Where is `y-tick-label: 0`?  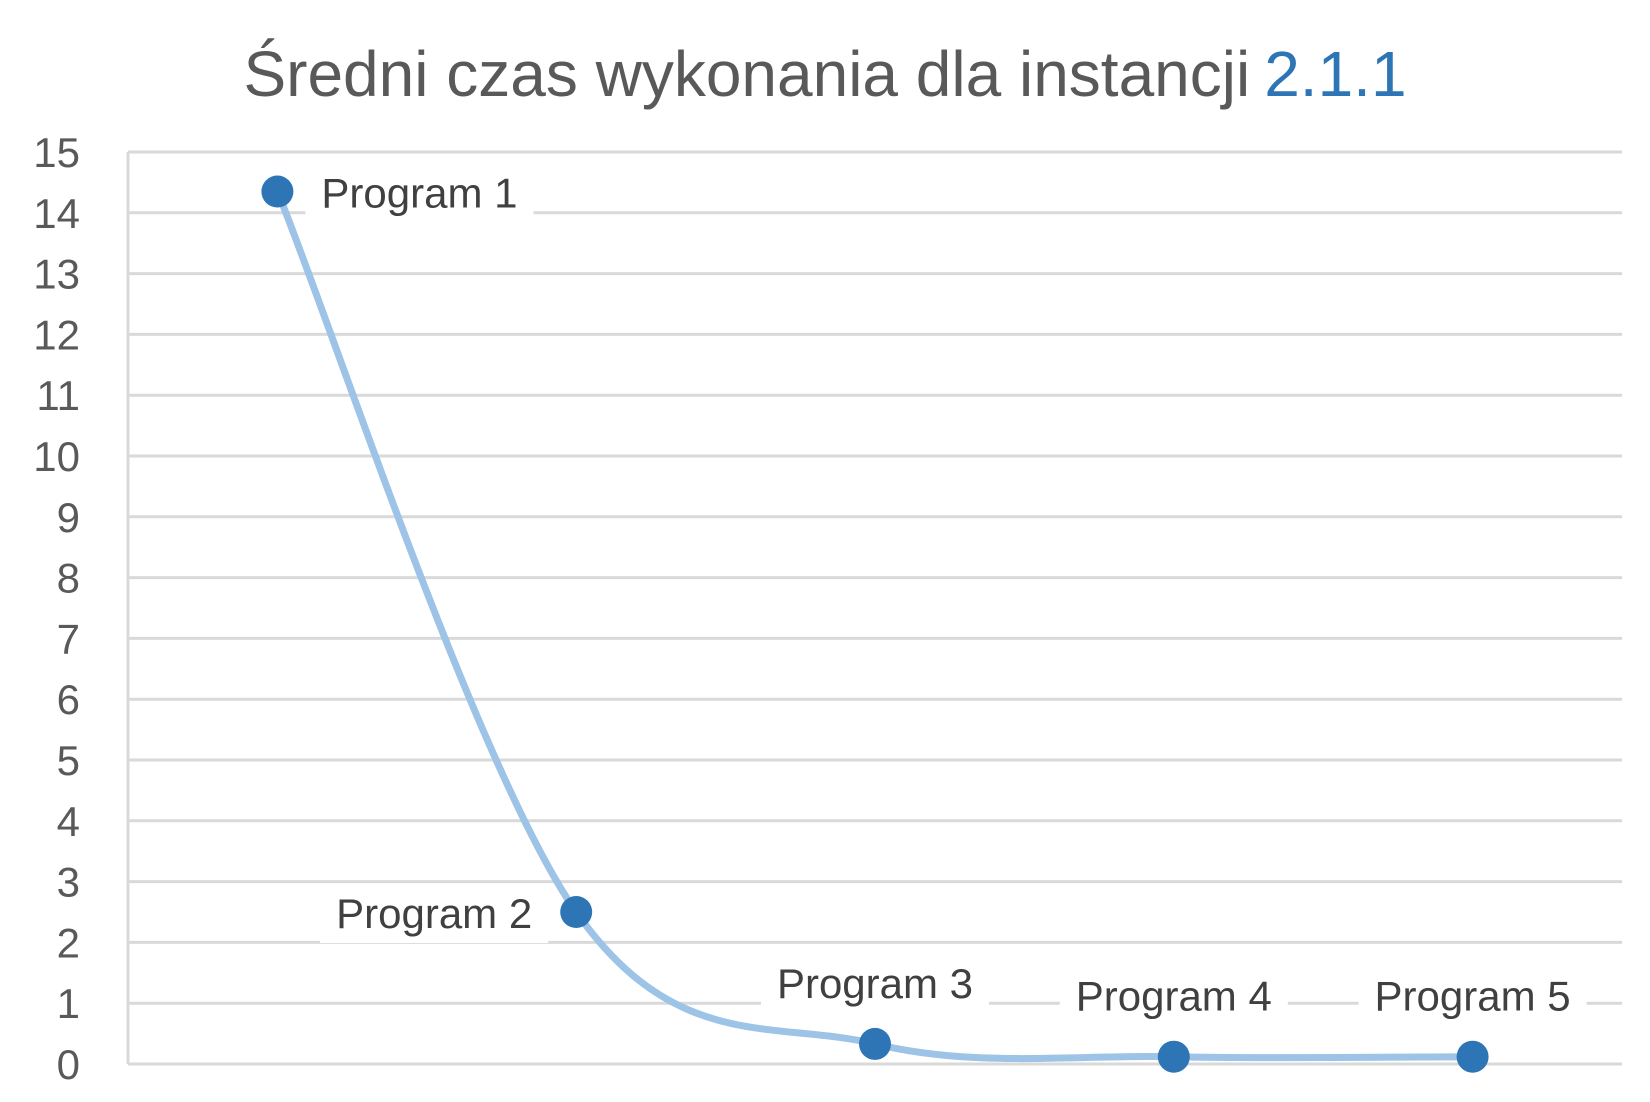
y-tick-label: 0 is located at coordinates (68, 1064).